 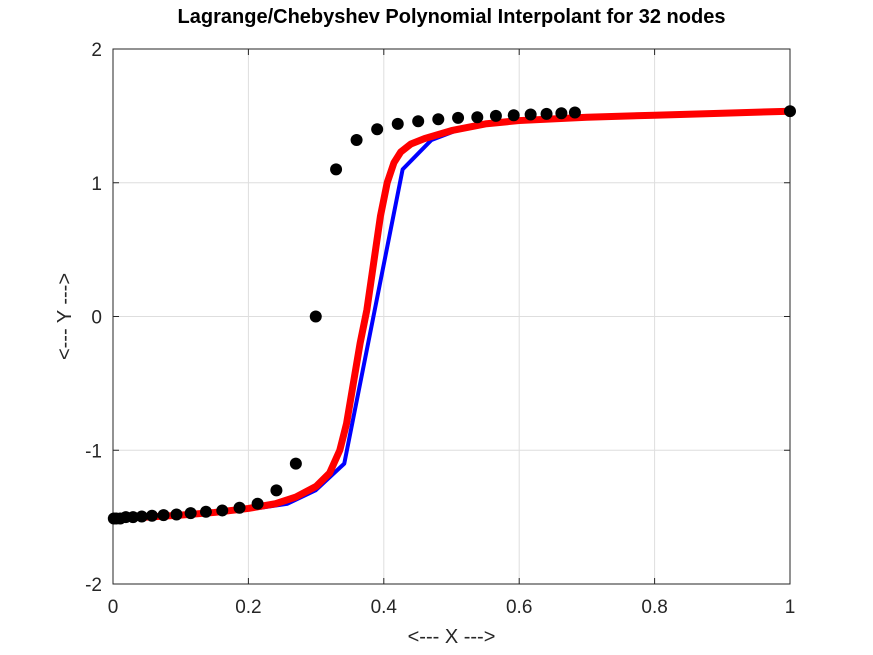 I want to click on y-tick-label: -2, so click(x=93, y=585).